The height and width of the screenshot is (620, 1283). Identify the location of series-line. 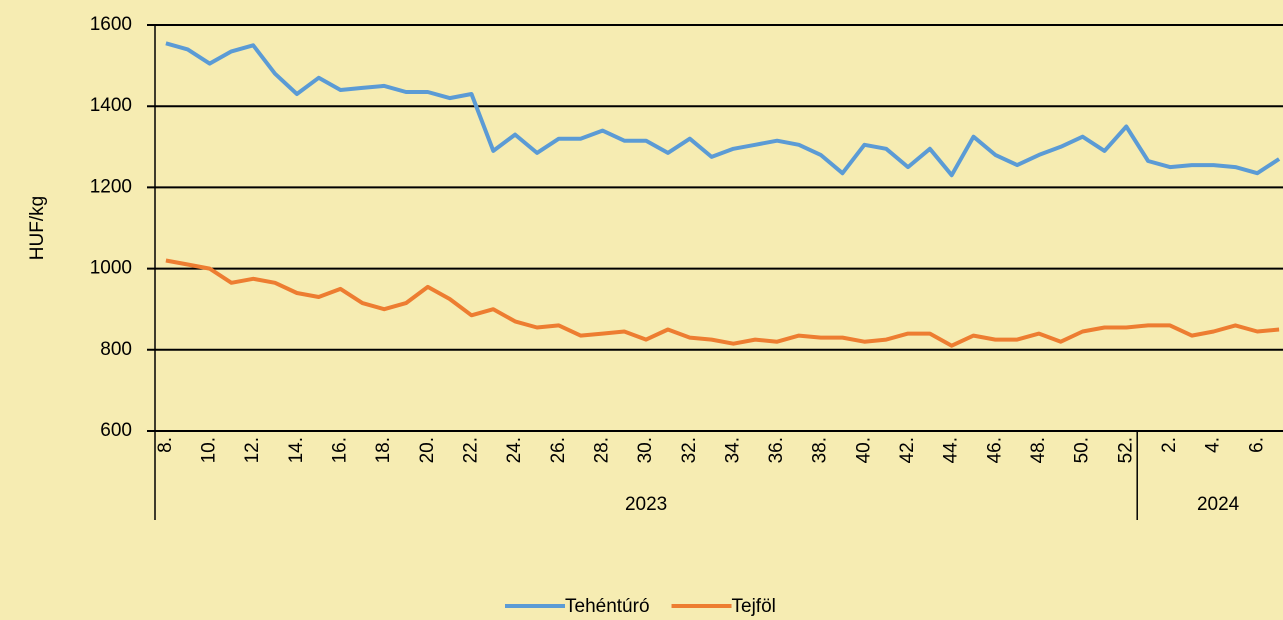
(722, 303).